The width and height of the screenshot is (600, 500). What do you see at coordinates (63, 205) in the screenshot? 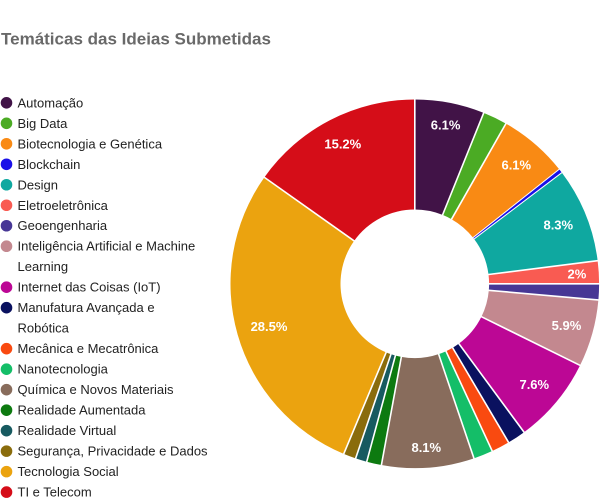
I see `svg-text: Eletroeletrônica` at bounding box center [63, 205].